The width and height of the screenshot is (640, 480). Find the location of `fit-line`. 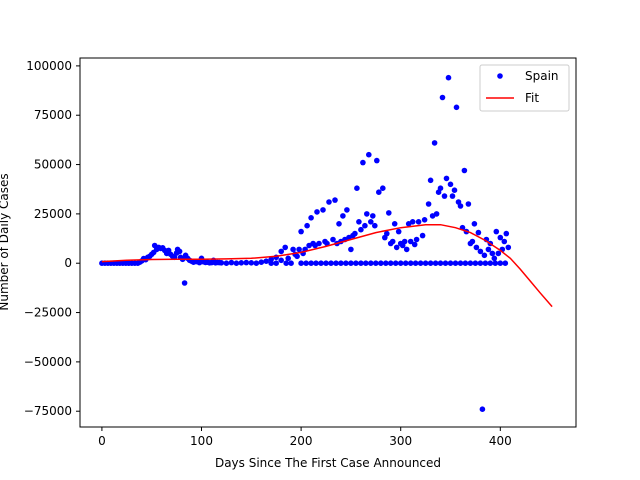

fit-line is located at coordinates (327, 265).